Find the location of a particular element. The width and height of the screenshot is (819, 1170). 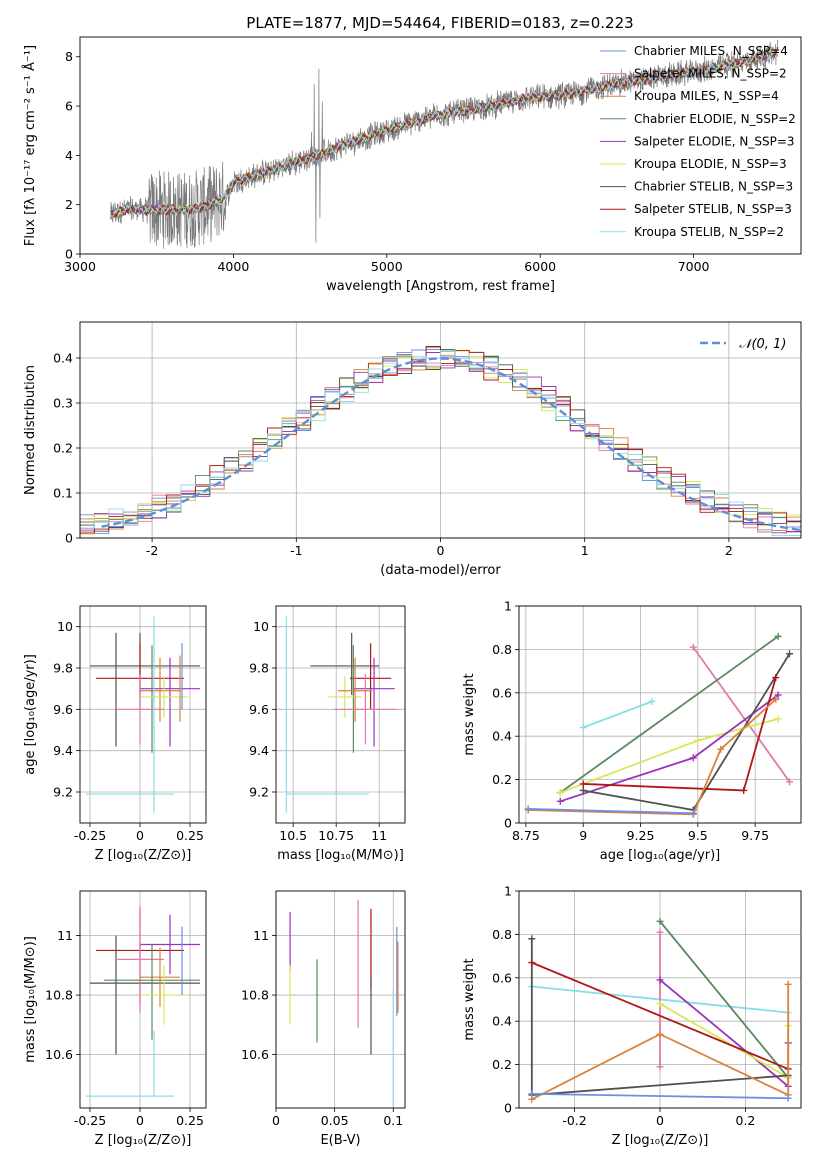

x-tick-label: 6000 is located at coordinates (540, 266).